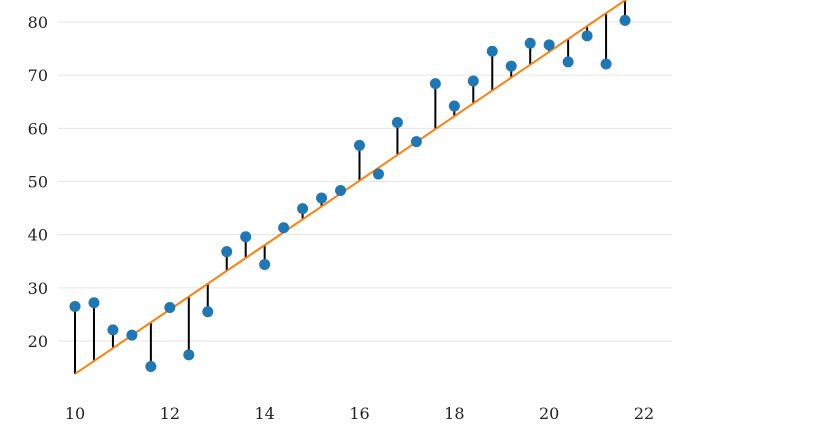 This screenshot has height=428, width=822. Describe the element at coordinates (549, 413) in the screenshot. I see `x-tick-label: 20` at that location.